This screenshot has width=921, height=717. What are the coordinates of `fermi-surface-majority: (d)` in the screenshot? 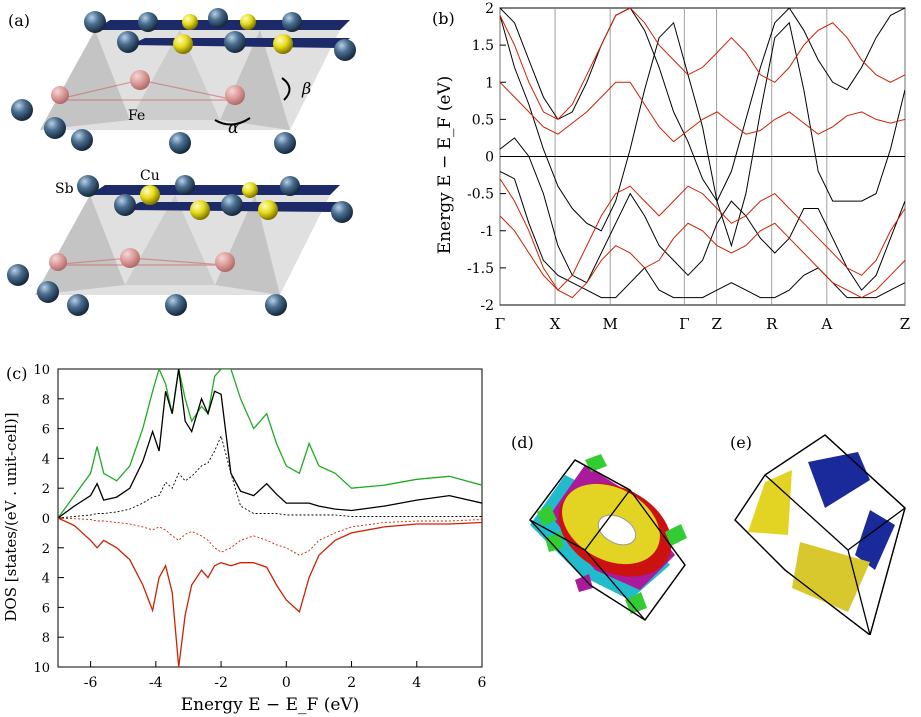 It's located at (599, 527).